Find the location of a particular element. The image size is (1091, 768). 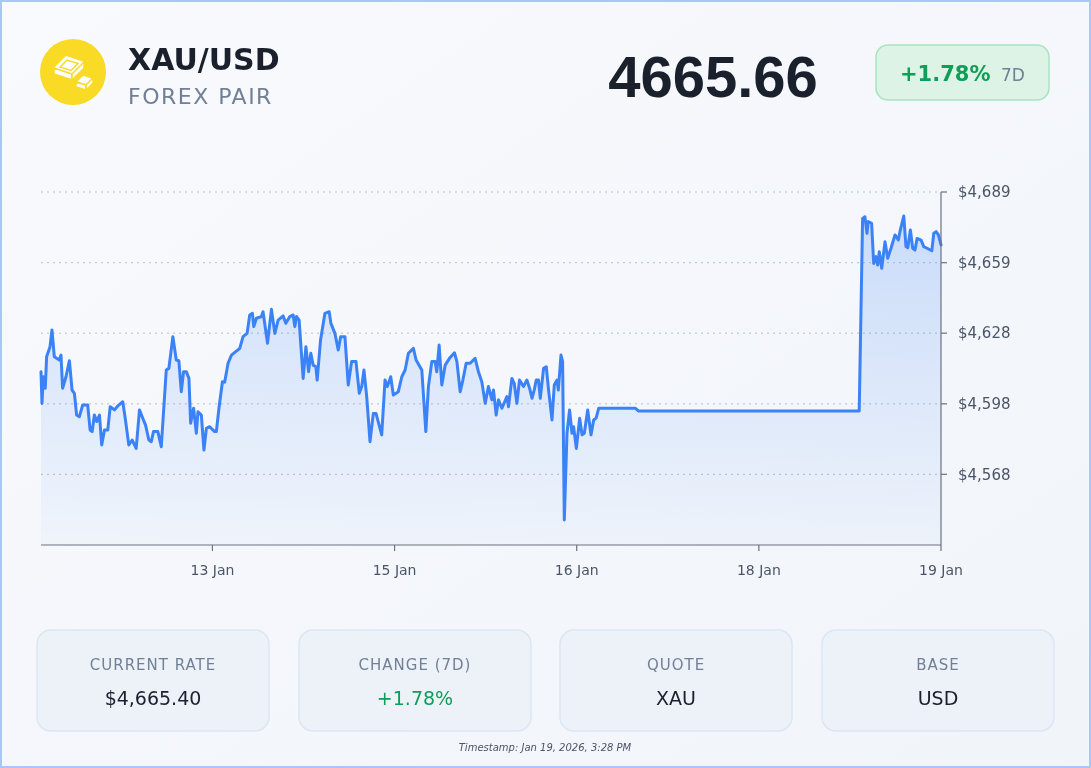

text: $4,665.40 is located at coordinates (153, 698).